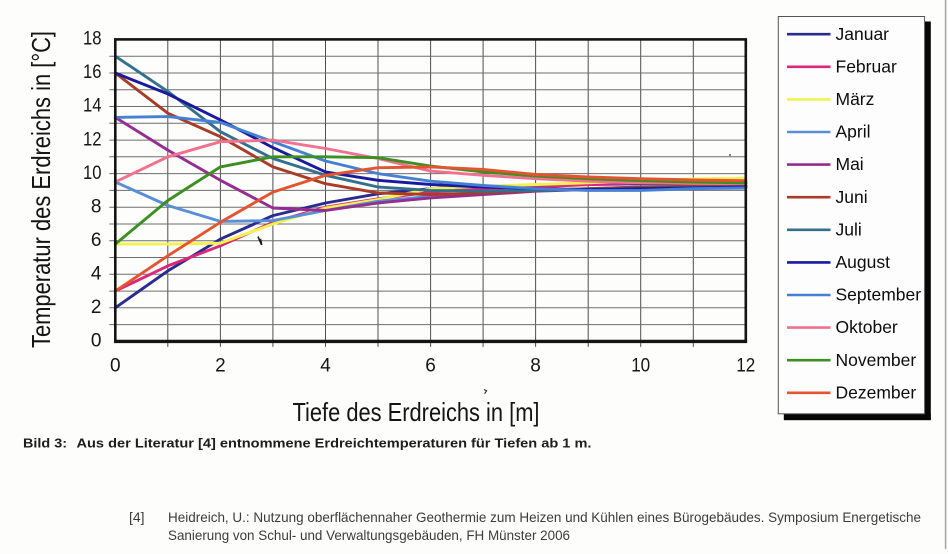 The width and height of the screenshot is (948, 554). Describe the element at coordinates (137, 517) in the screenshot. I see `svg-text: [4]` at that location.